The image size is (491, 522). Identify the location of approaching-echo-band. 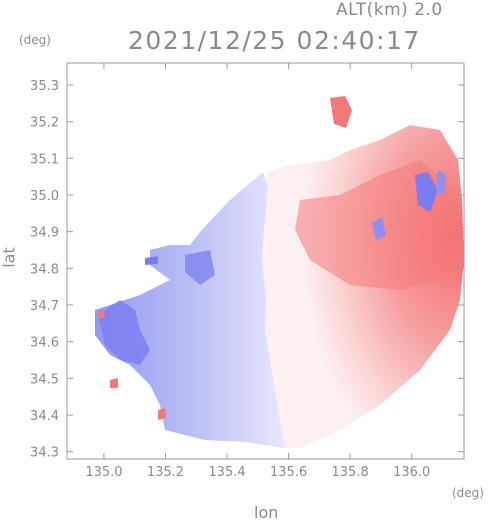
(200, 267).